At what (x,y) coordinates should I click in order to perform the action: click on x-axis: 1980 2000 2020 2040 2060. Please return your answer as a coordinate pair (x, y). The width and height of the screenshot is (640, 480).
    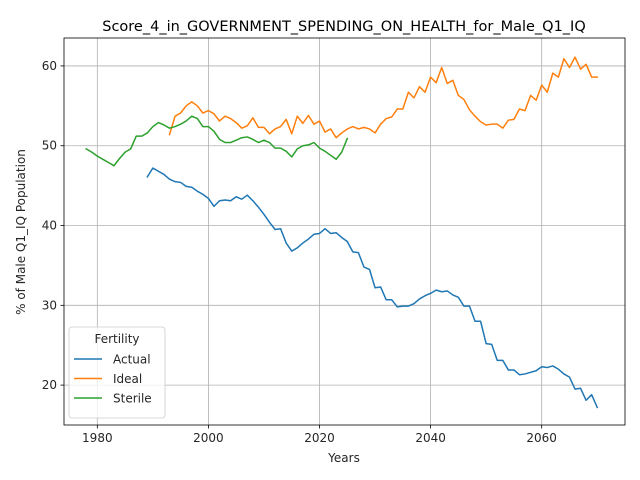
    Looking at the image, I should click on (319, 435).